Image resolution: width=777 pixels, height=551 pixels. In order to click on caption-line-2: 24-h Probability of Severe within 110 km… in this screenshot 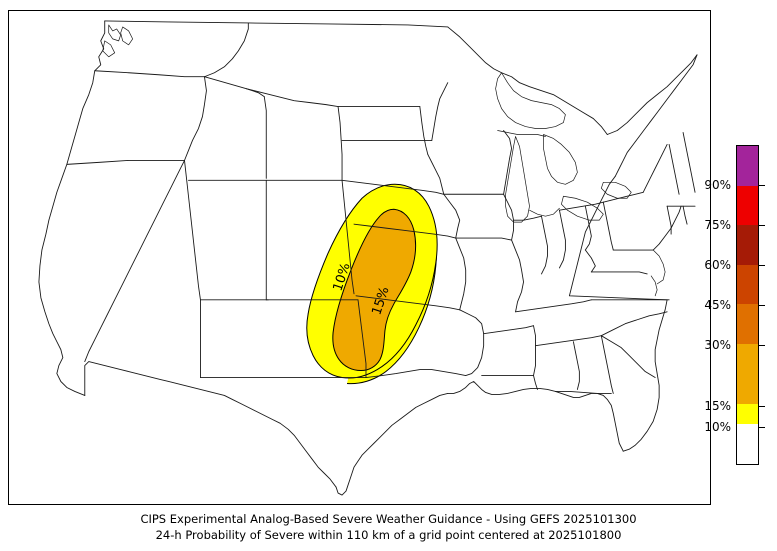, I will do `click(388, 535)`.